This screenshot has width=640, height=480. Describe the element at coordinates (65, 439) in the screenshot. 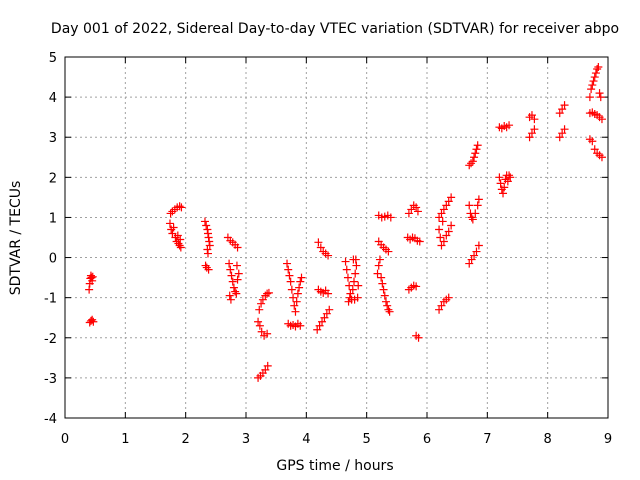

I see `x-tick-label: 0` at that location.